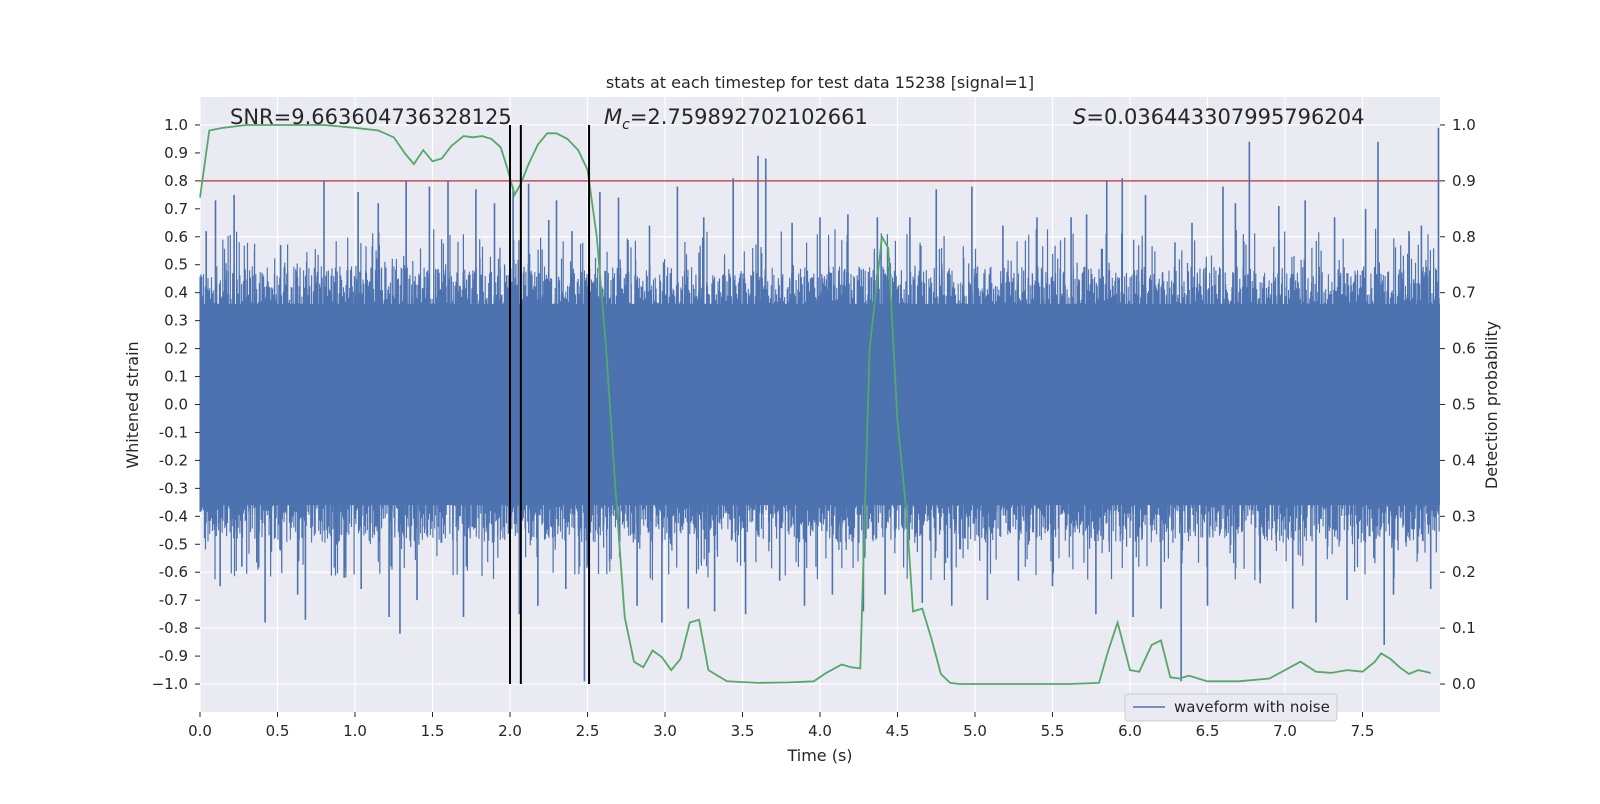  What do you see at coordinates (173, 600) in the screenshot?
I see `y-tick-label: -0.7` at bounding box center [173, 600].